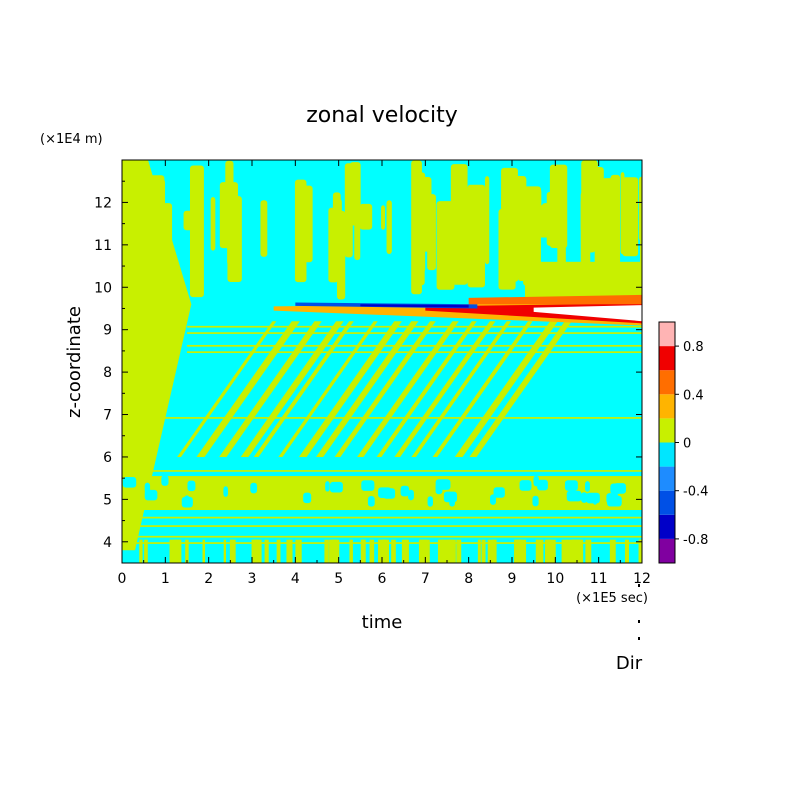 The width and height of the screenshot is (804, 804). What do you see at coordinates (587, 313) in the screenshot?
I see `jet-core` at bounding box center [587, 313].